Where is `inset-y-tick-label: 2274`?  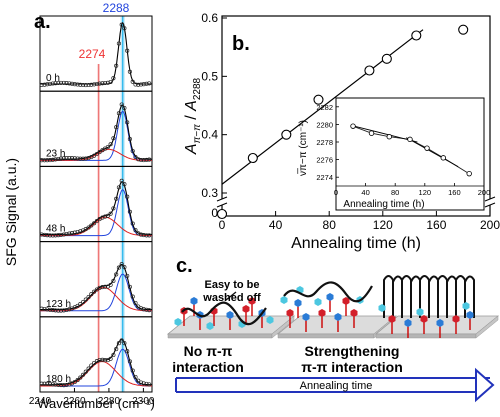
inset-y-tick-label: 2274 is located at coordinates (324, 177).